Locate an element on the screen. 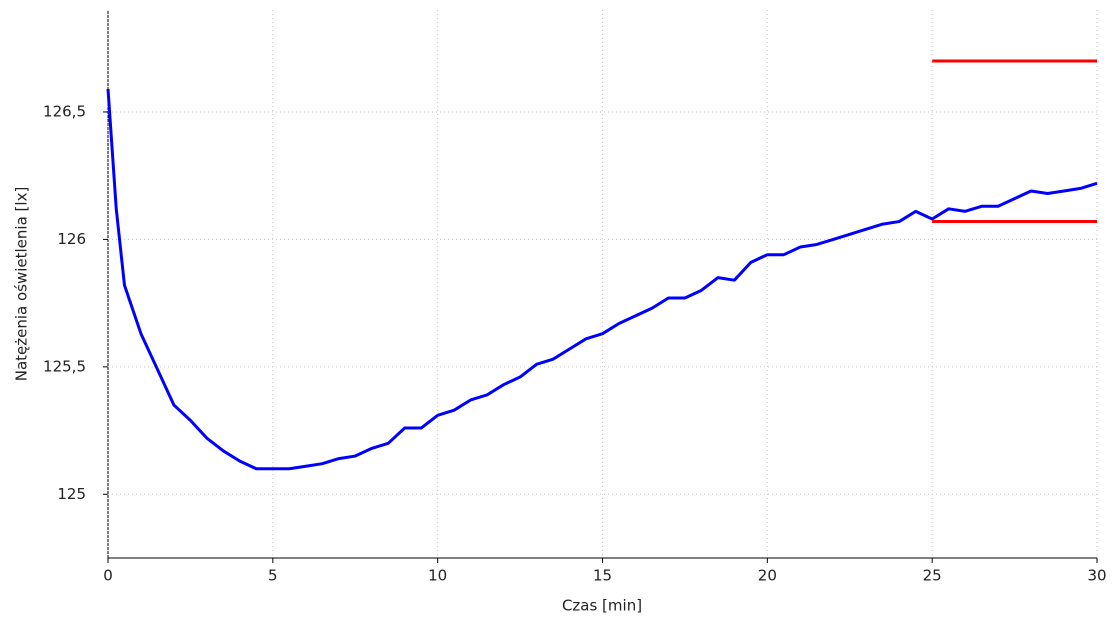 The image size is (1113, 624). x-tick-label: 10 is located at coordinates (437, 576).